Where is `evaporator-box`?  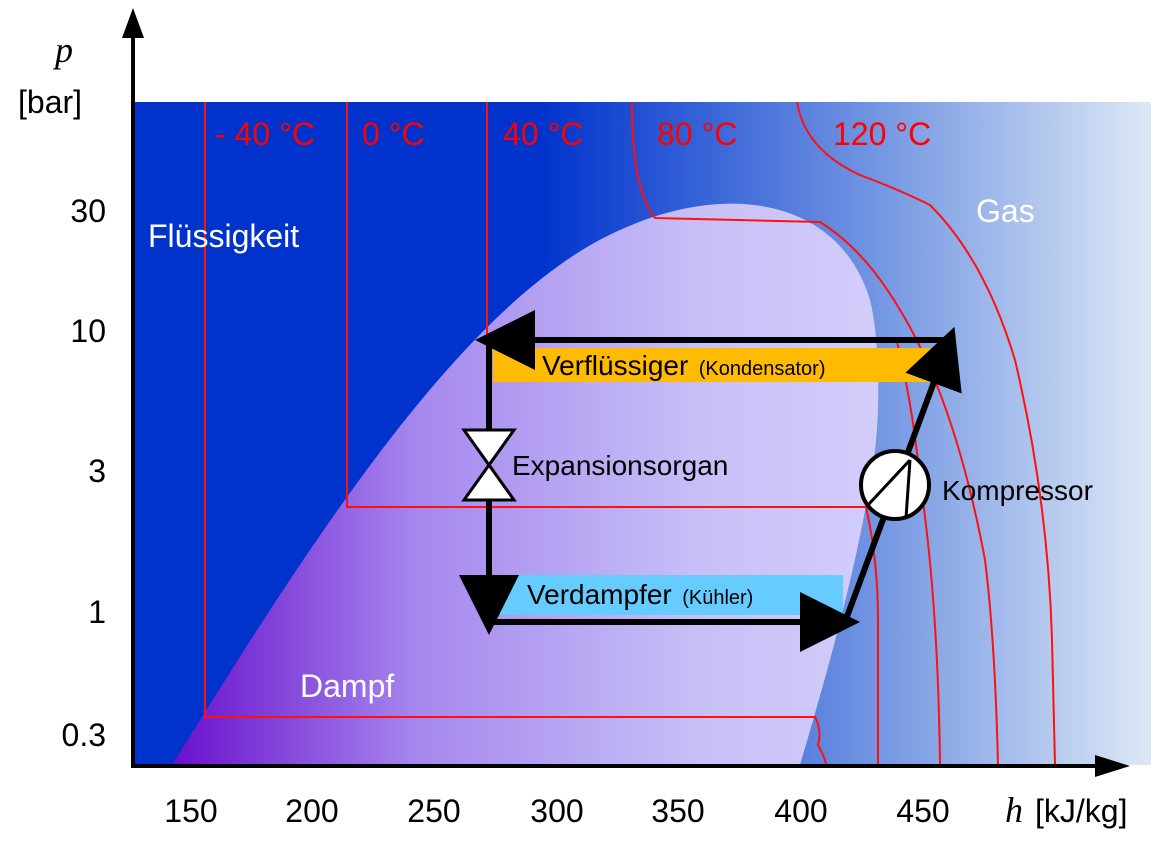
evaporator-box is located at coordinates (668, 595).